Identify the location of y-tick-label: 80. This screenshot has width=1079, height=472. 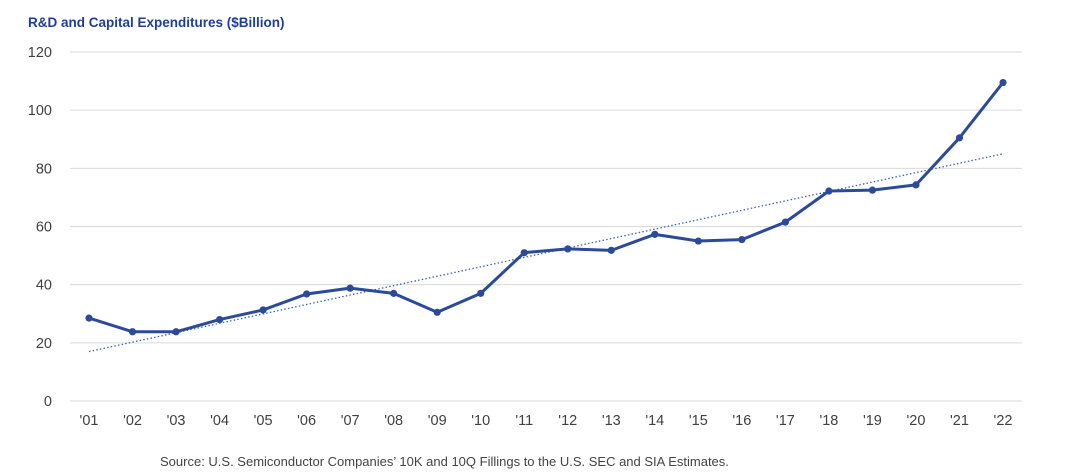
(44, 169).